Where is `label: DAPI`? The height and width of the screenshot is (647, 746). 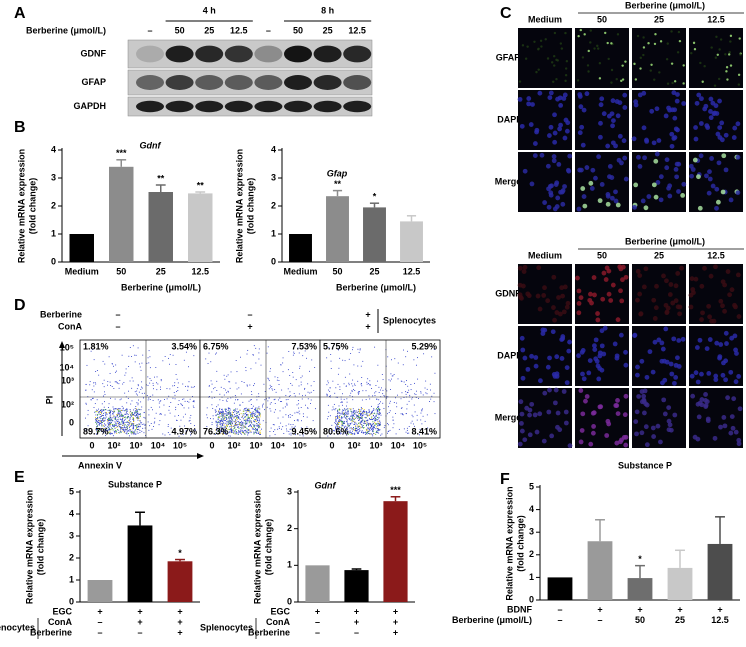
label: DAPI is located at coordinates (508, 119).